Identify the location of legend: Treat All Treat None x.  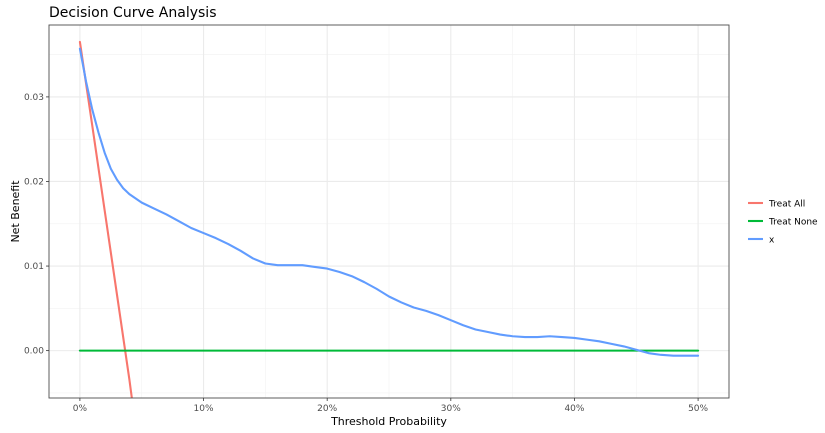
(783, 223).